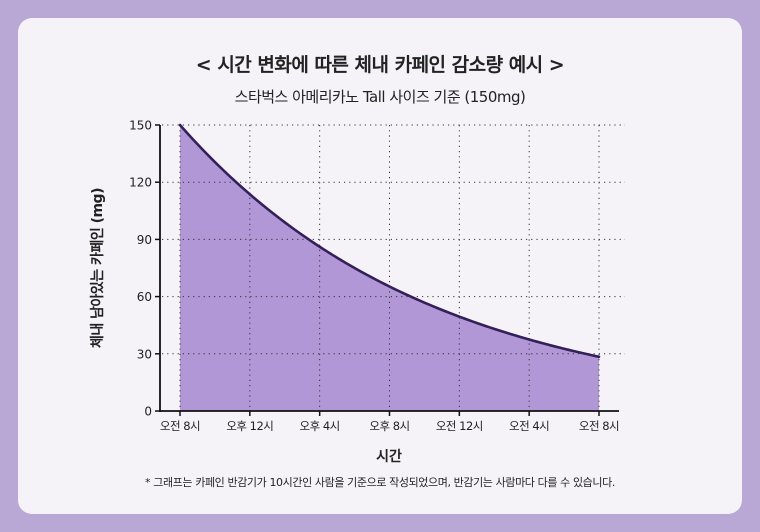 The height and width of the screenshot is (532, 760). What do you see at coordinates (140, 126) in the screenshot?
I see `y-tick-label: 150` at bounding box center [140, 126].